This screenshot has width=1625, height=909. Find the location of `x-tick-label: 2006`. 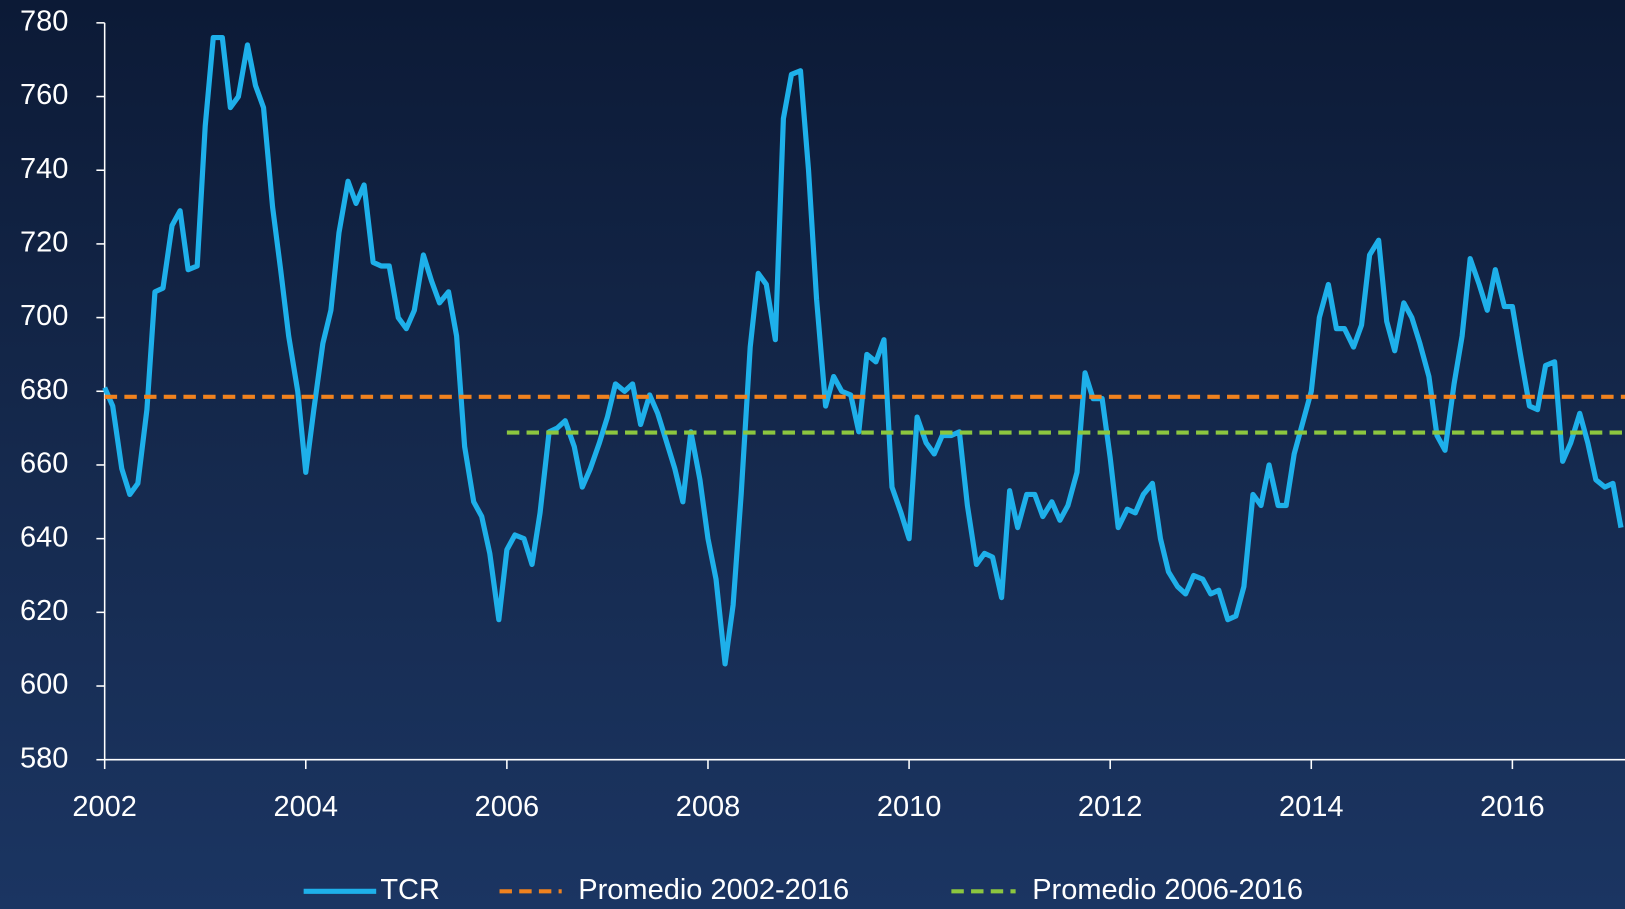

x-tick-label: 2006 is located at coordinates (507, 807).